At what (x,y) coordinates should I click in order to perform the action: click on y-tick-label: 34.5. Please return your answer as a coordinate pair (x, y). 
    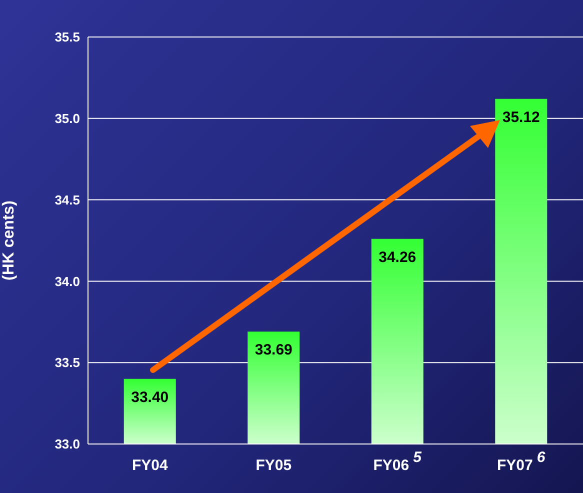
    Looking at the image, I should click on (67, 200).